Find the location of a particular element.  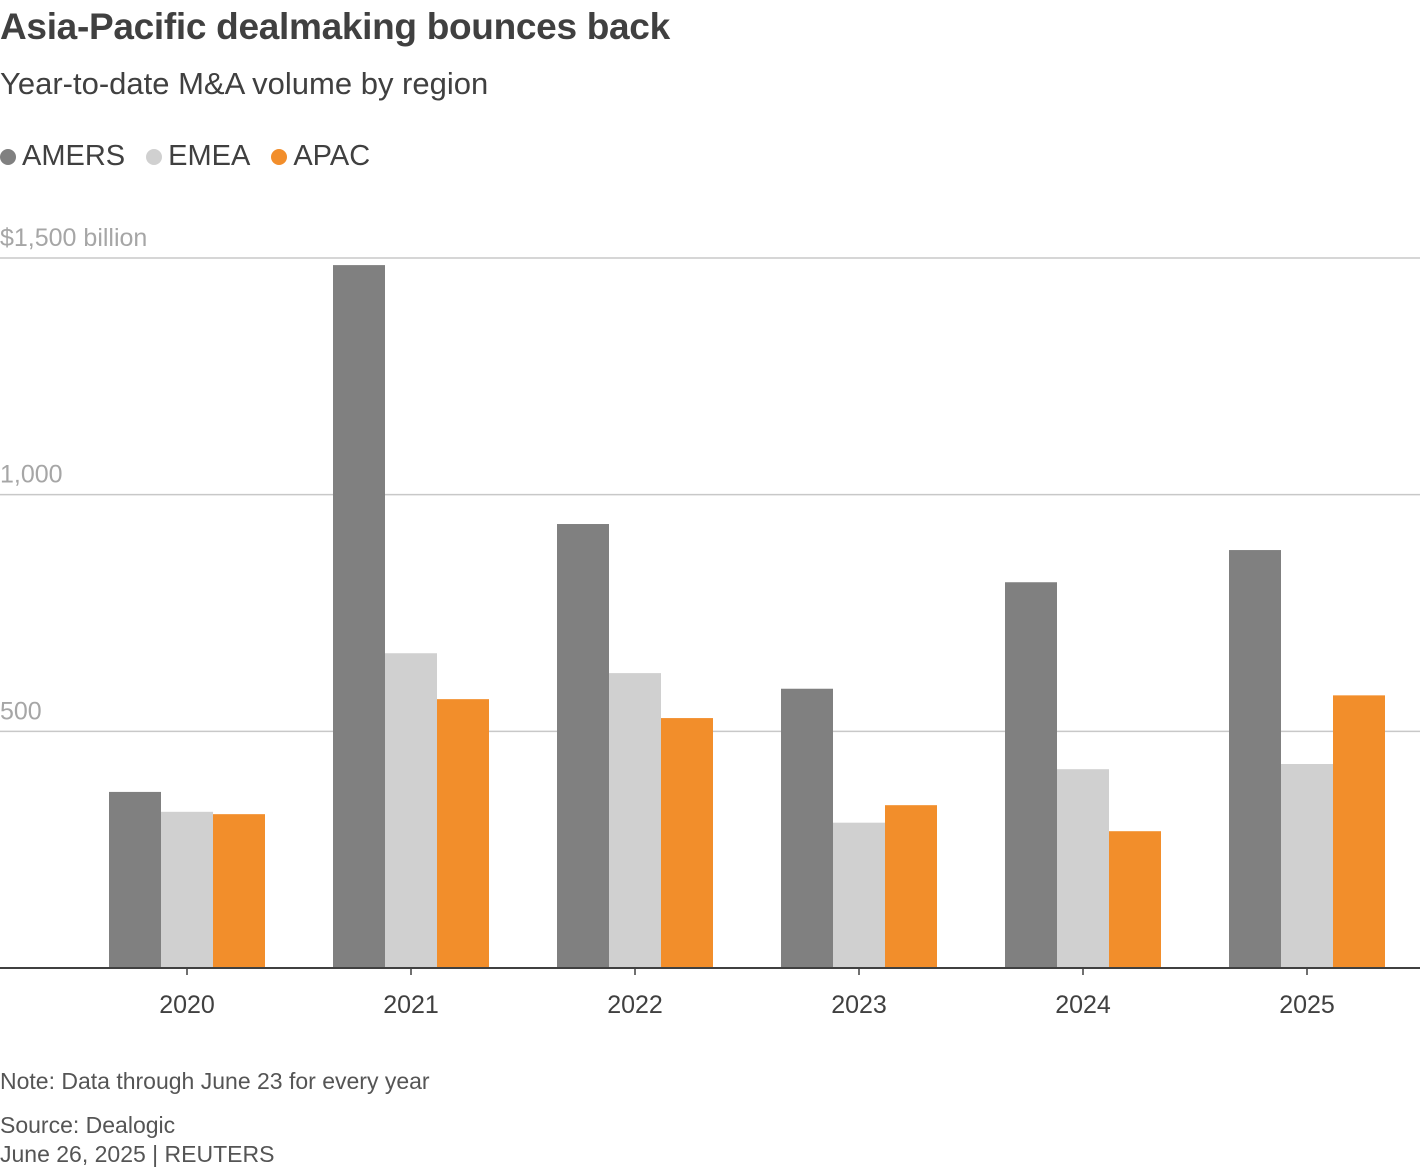

x-tick-label-2024: 2024 is located at coordinates (1083, 1005).